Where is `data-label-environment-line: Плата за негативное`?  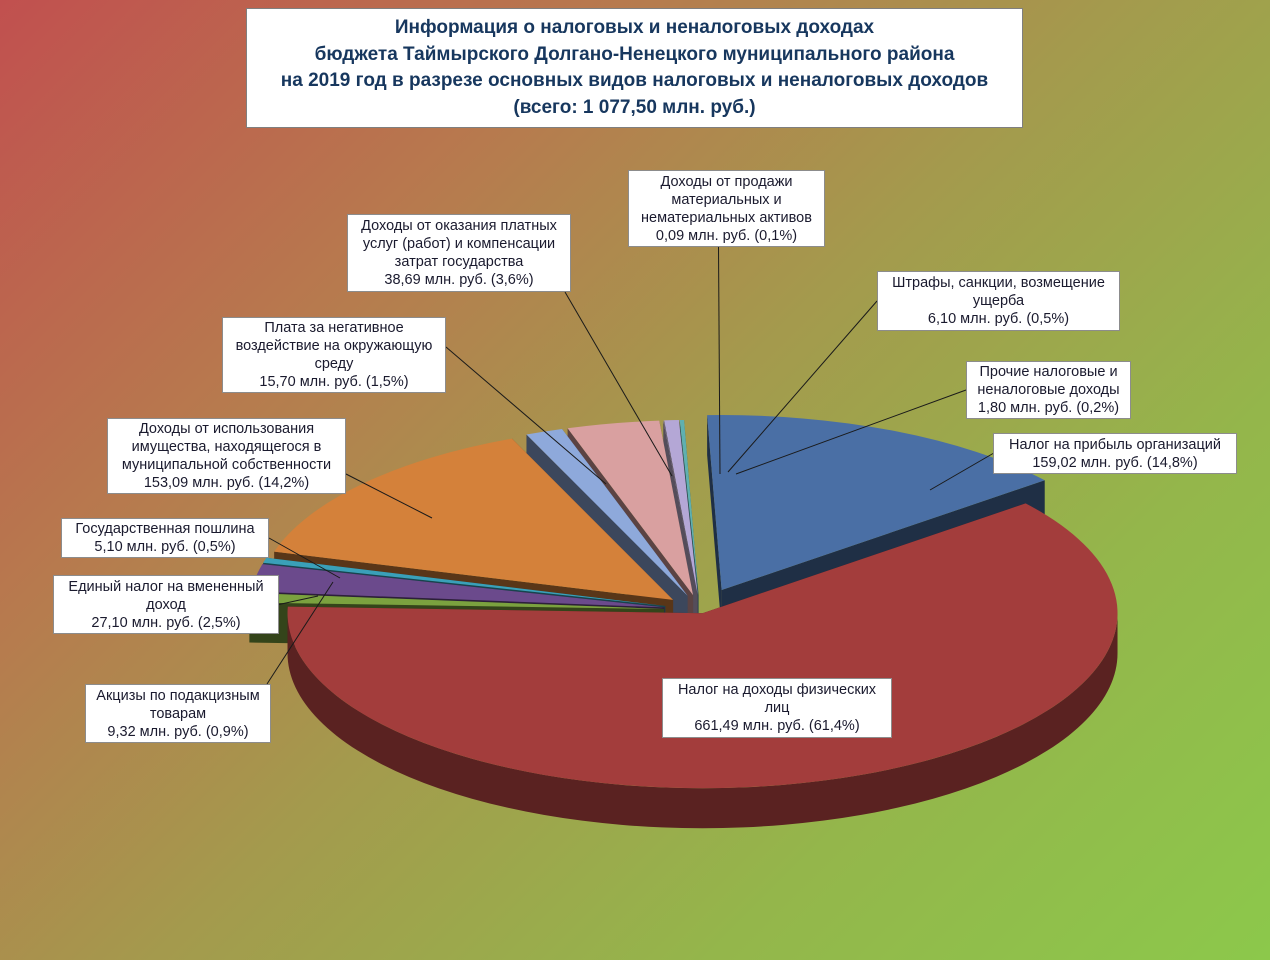
data-label-environment-line: Плата за негативное is located at coordinates (334, 328).